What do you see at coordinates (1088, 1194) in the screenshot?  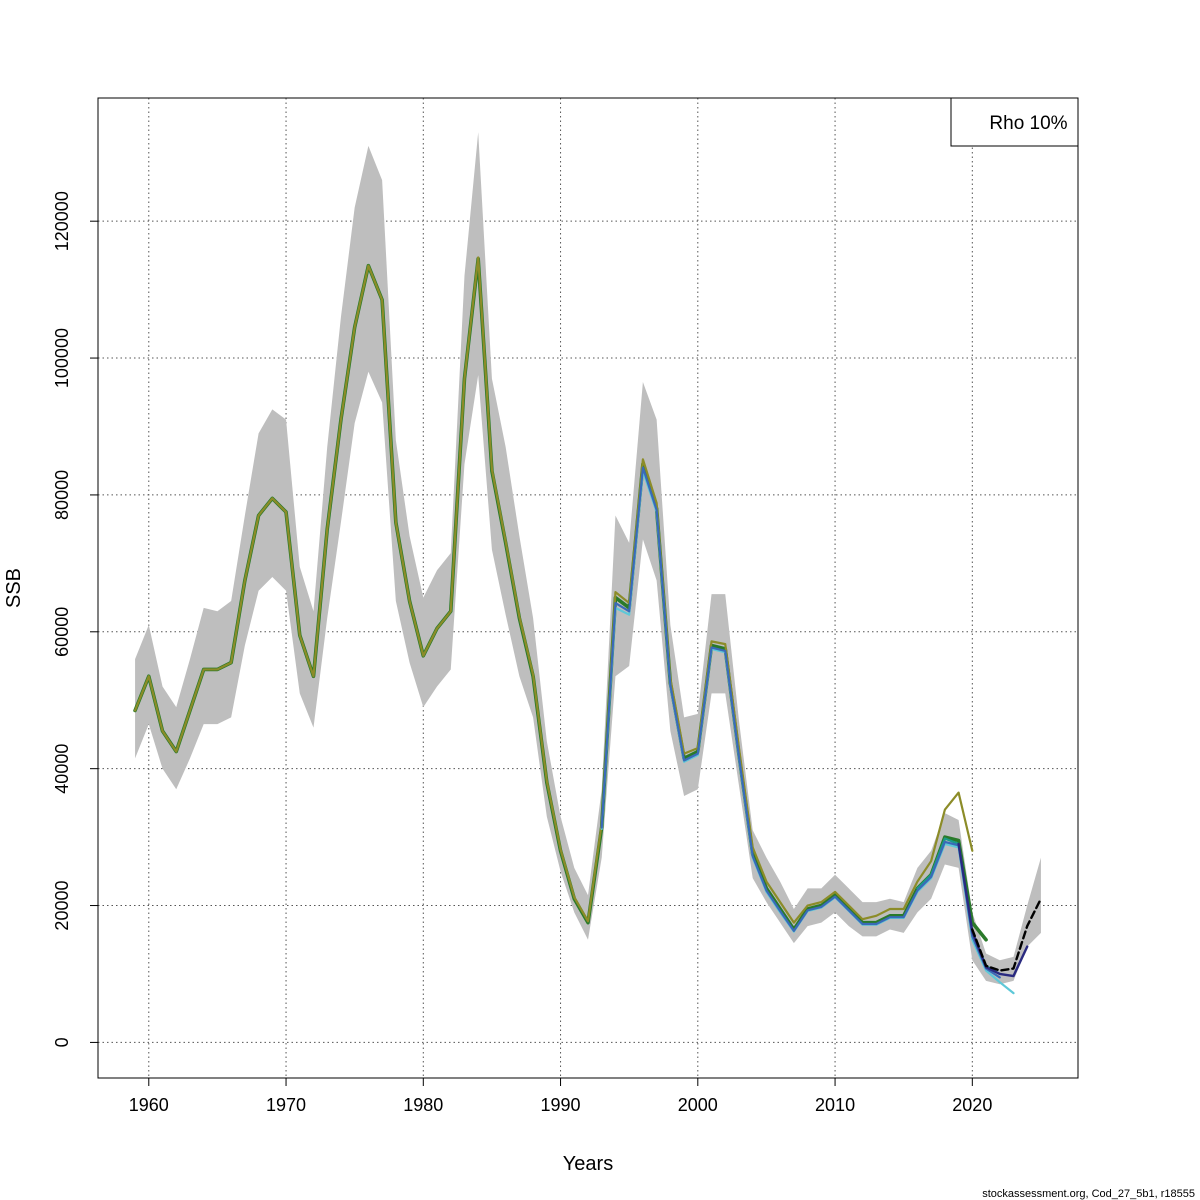 I see `credit-text: stockassessment.org, Cod_27_5b1, r18555` at bounding box center [1088, 1194].